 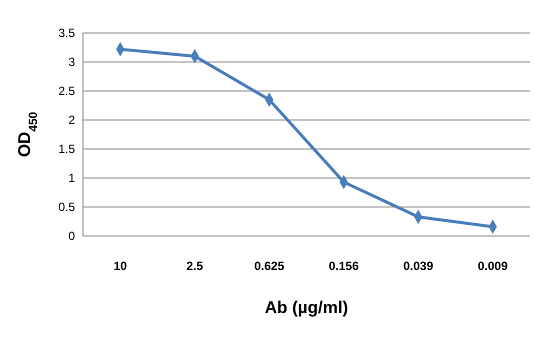 I want to click on y-tick-label: 3, so click(x=72, y=62).